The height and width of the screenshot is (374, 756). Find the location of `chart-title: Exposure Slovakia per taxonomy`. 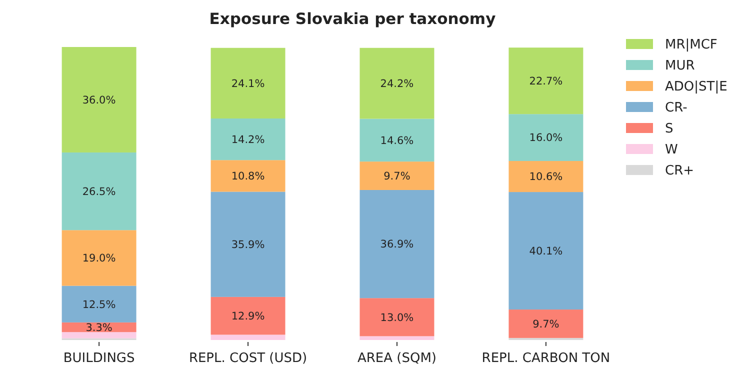

chart-title: Exposure Slovakia per taxonomy is located at coordinates (352, 19).